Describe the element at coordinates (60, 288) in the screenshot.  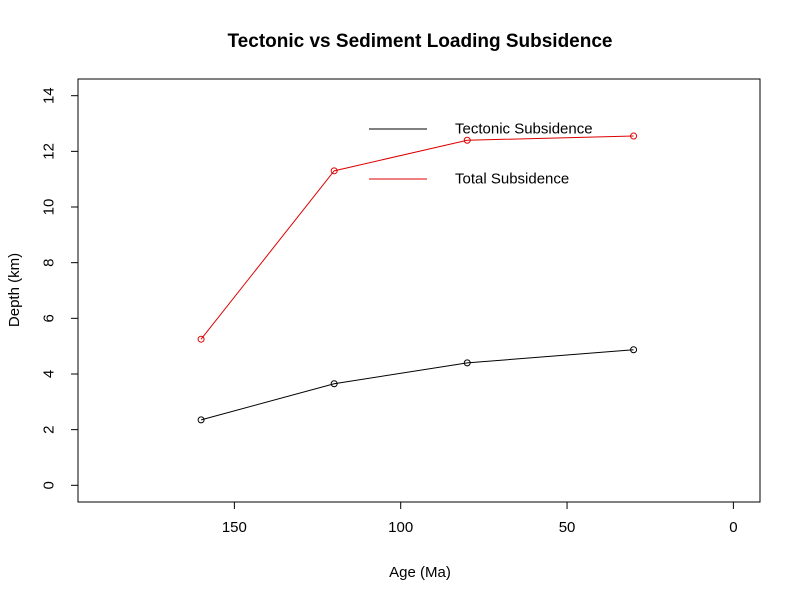
I see `y-axis: 0 2 4 6 8 10 12 14` at that location.